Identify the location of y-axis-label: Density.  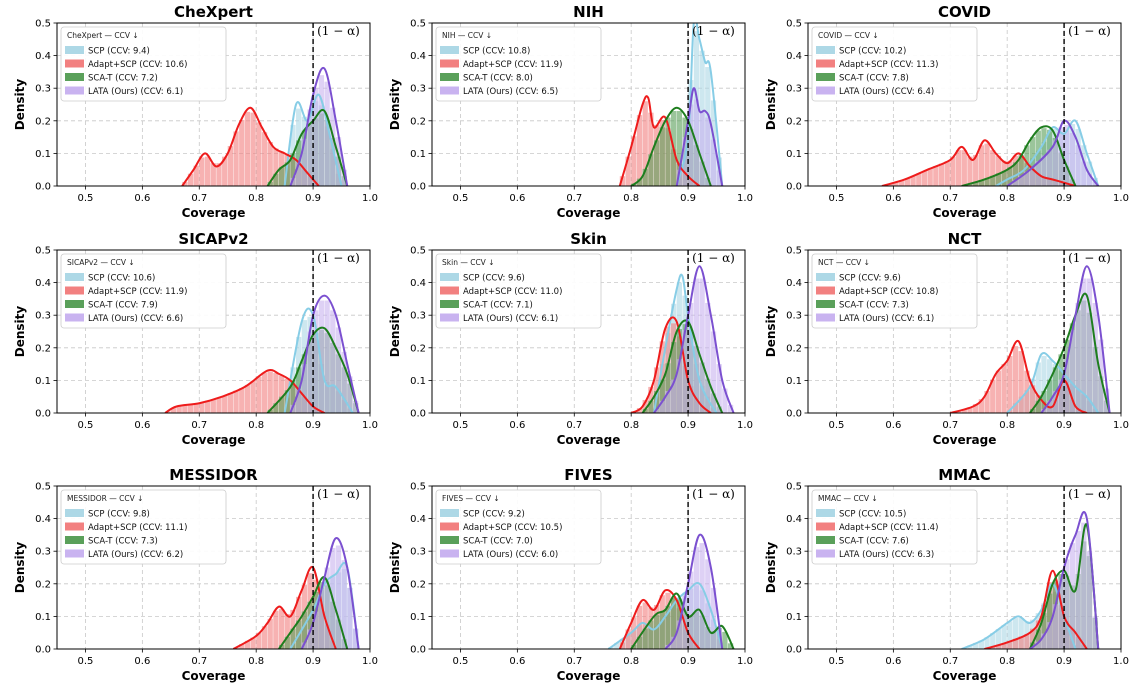
(395, 105).